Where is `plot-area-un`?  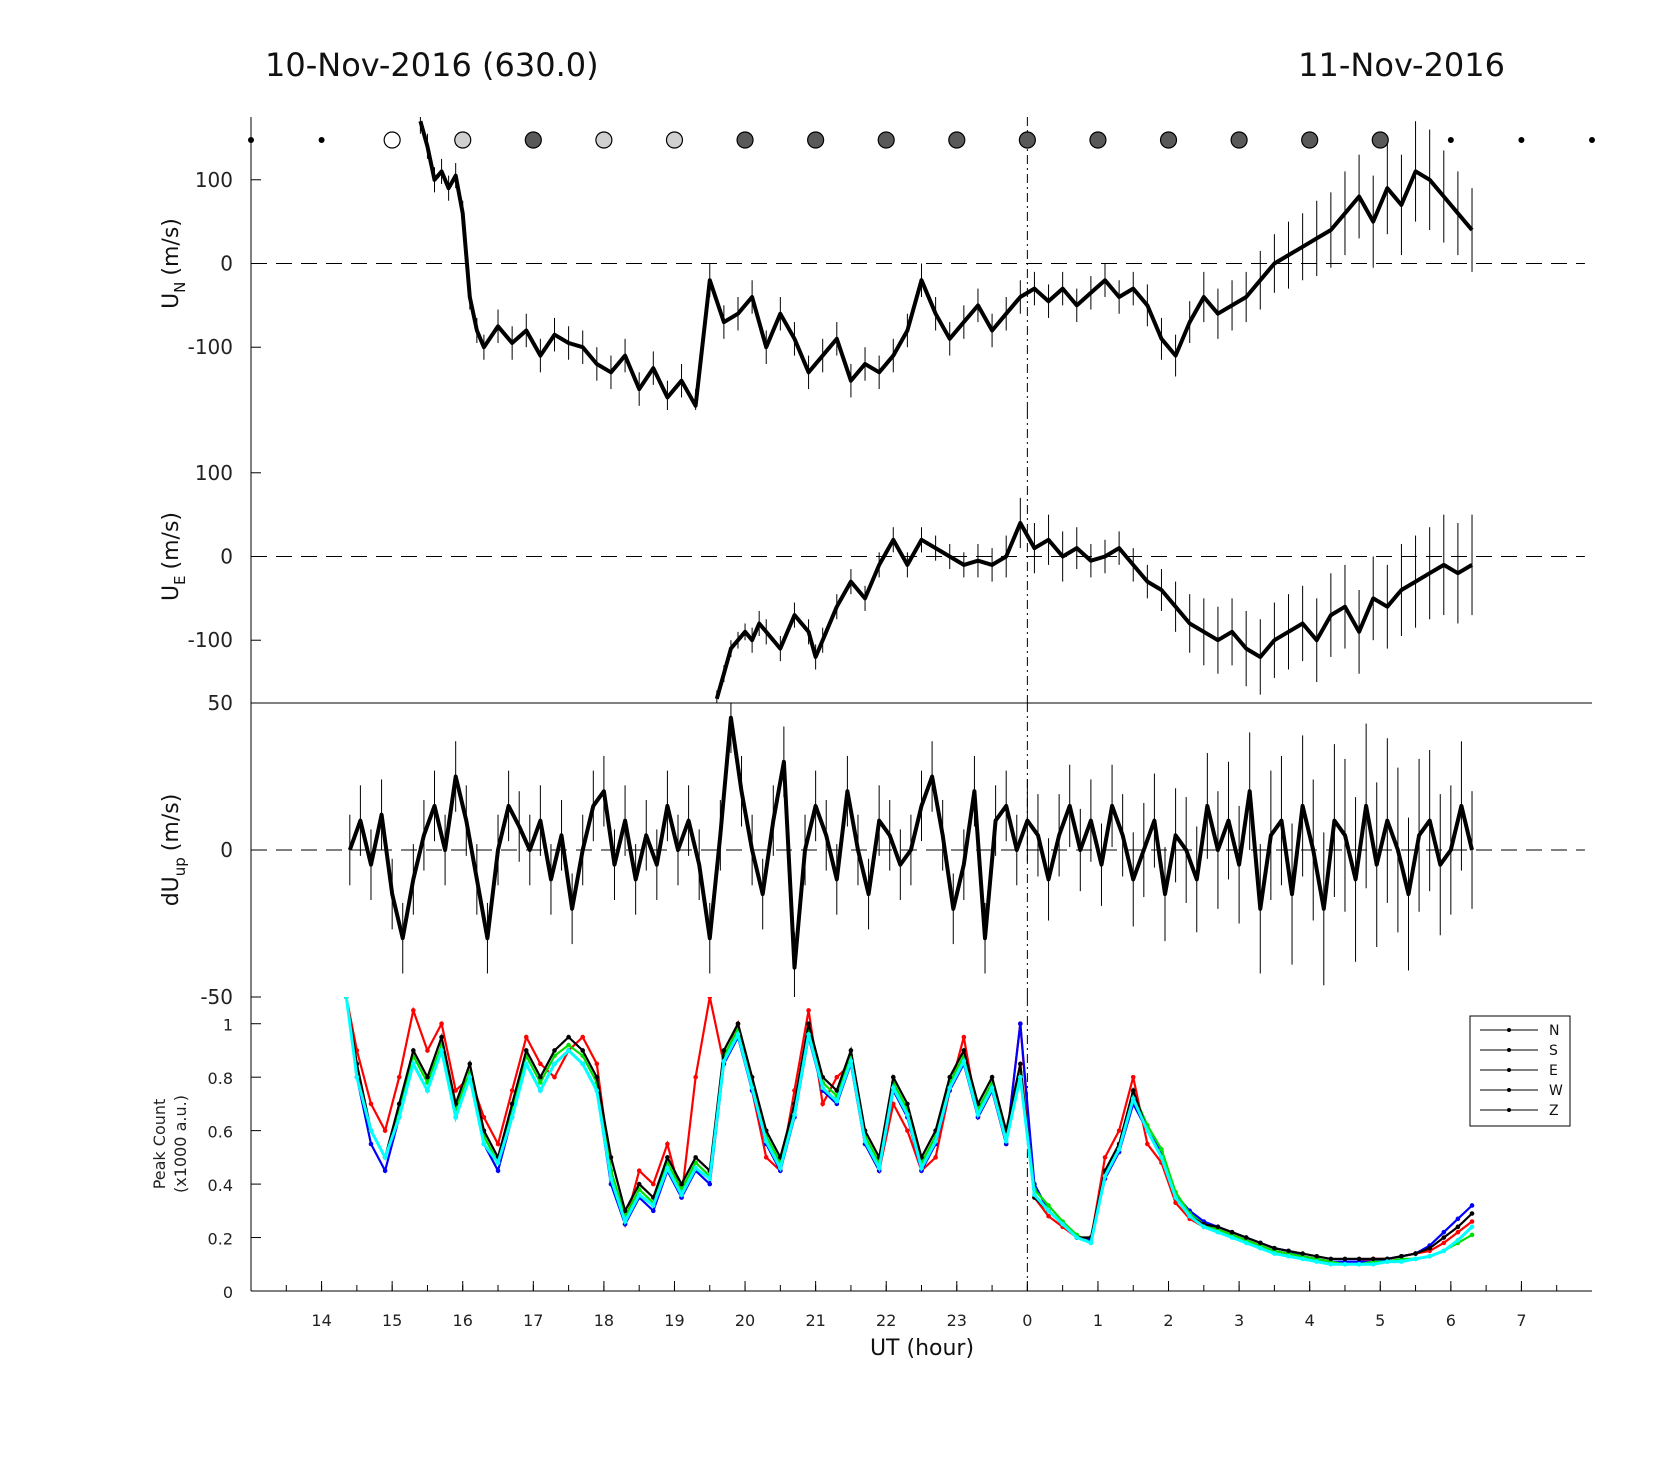
plot-area-un is located at coordinates (946, 263).